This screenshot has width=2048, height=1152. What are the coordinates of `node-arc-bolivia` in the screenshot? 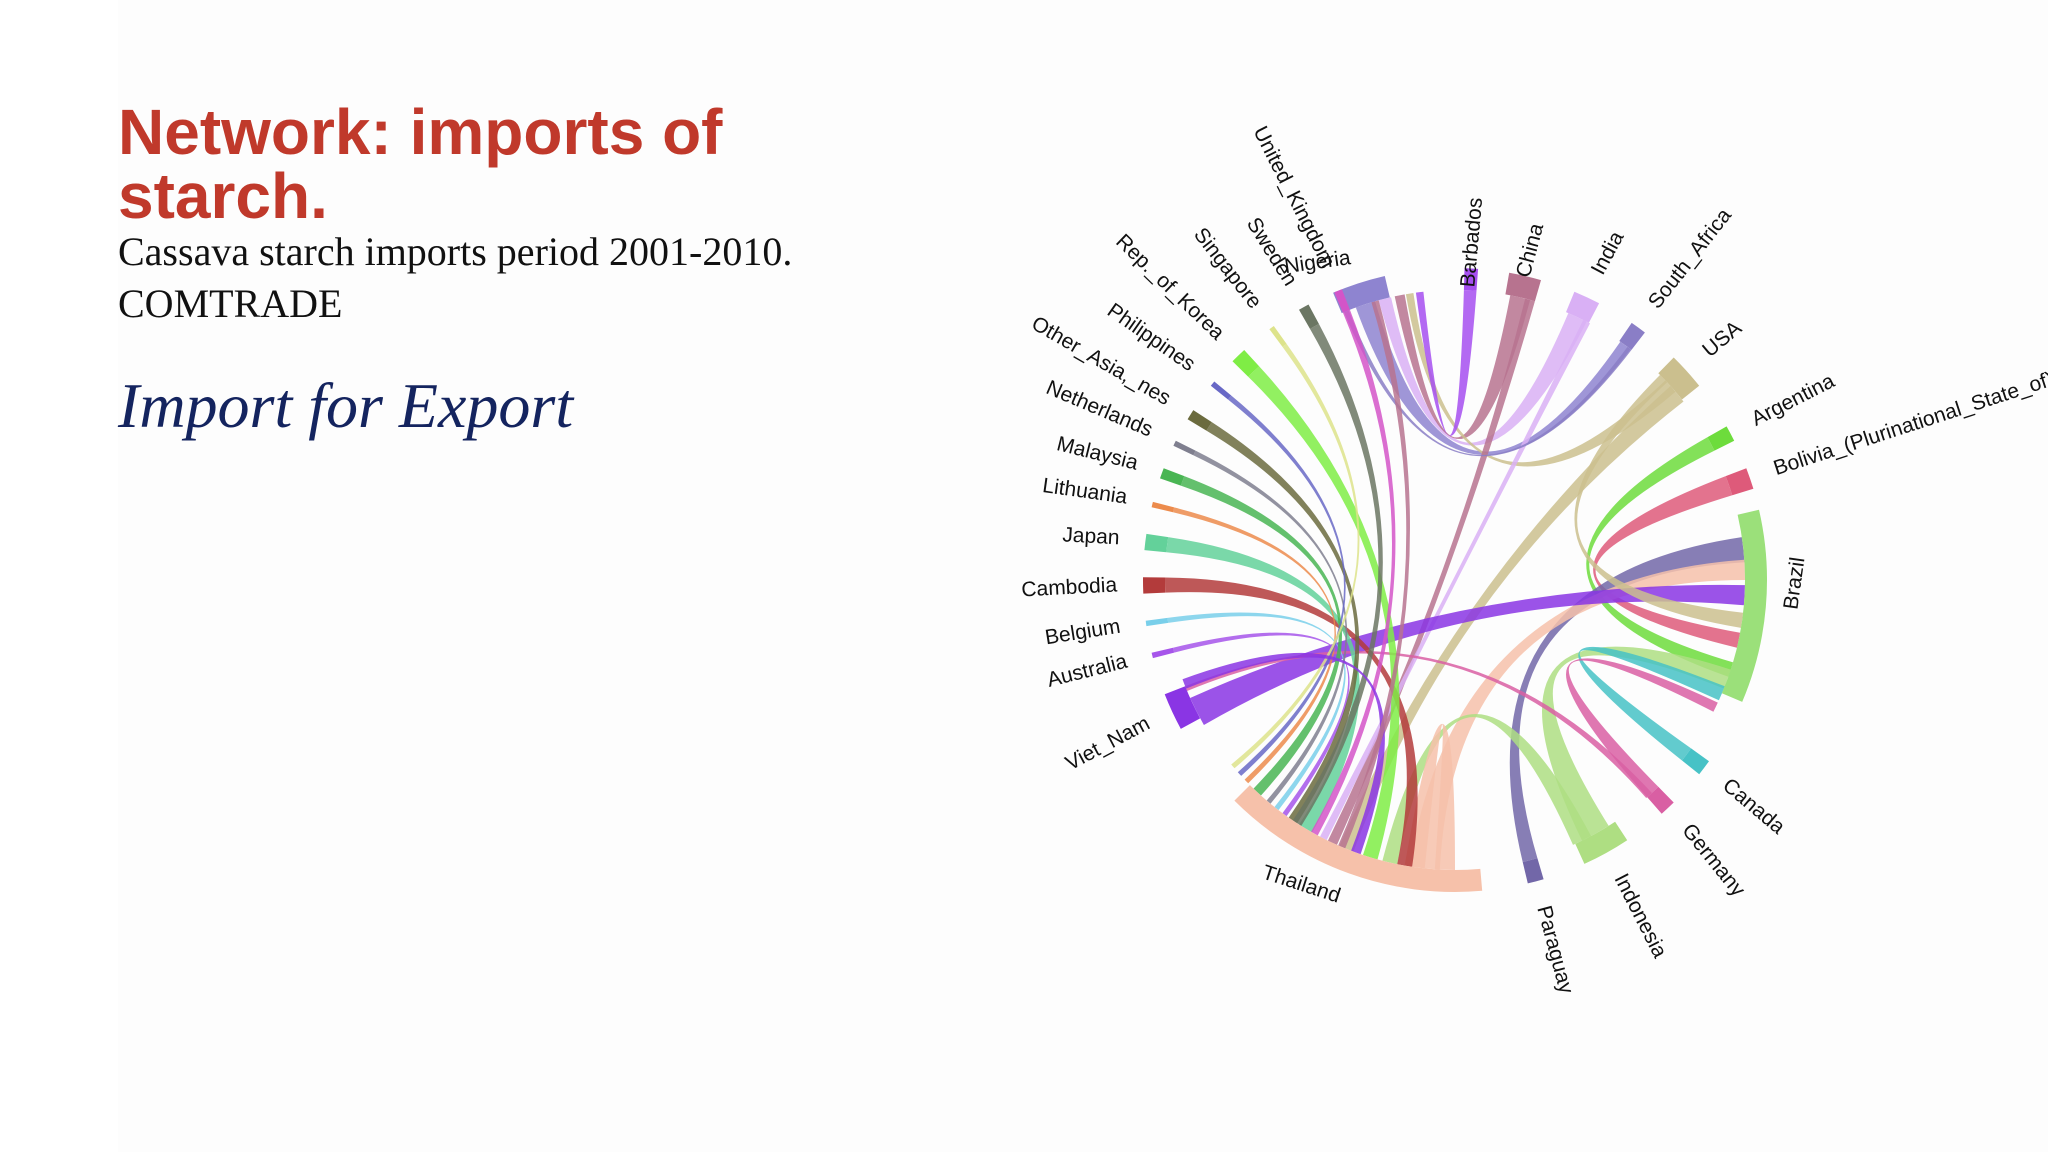 It's located at (1739, 482).